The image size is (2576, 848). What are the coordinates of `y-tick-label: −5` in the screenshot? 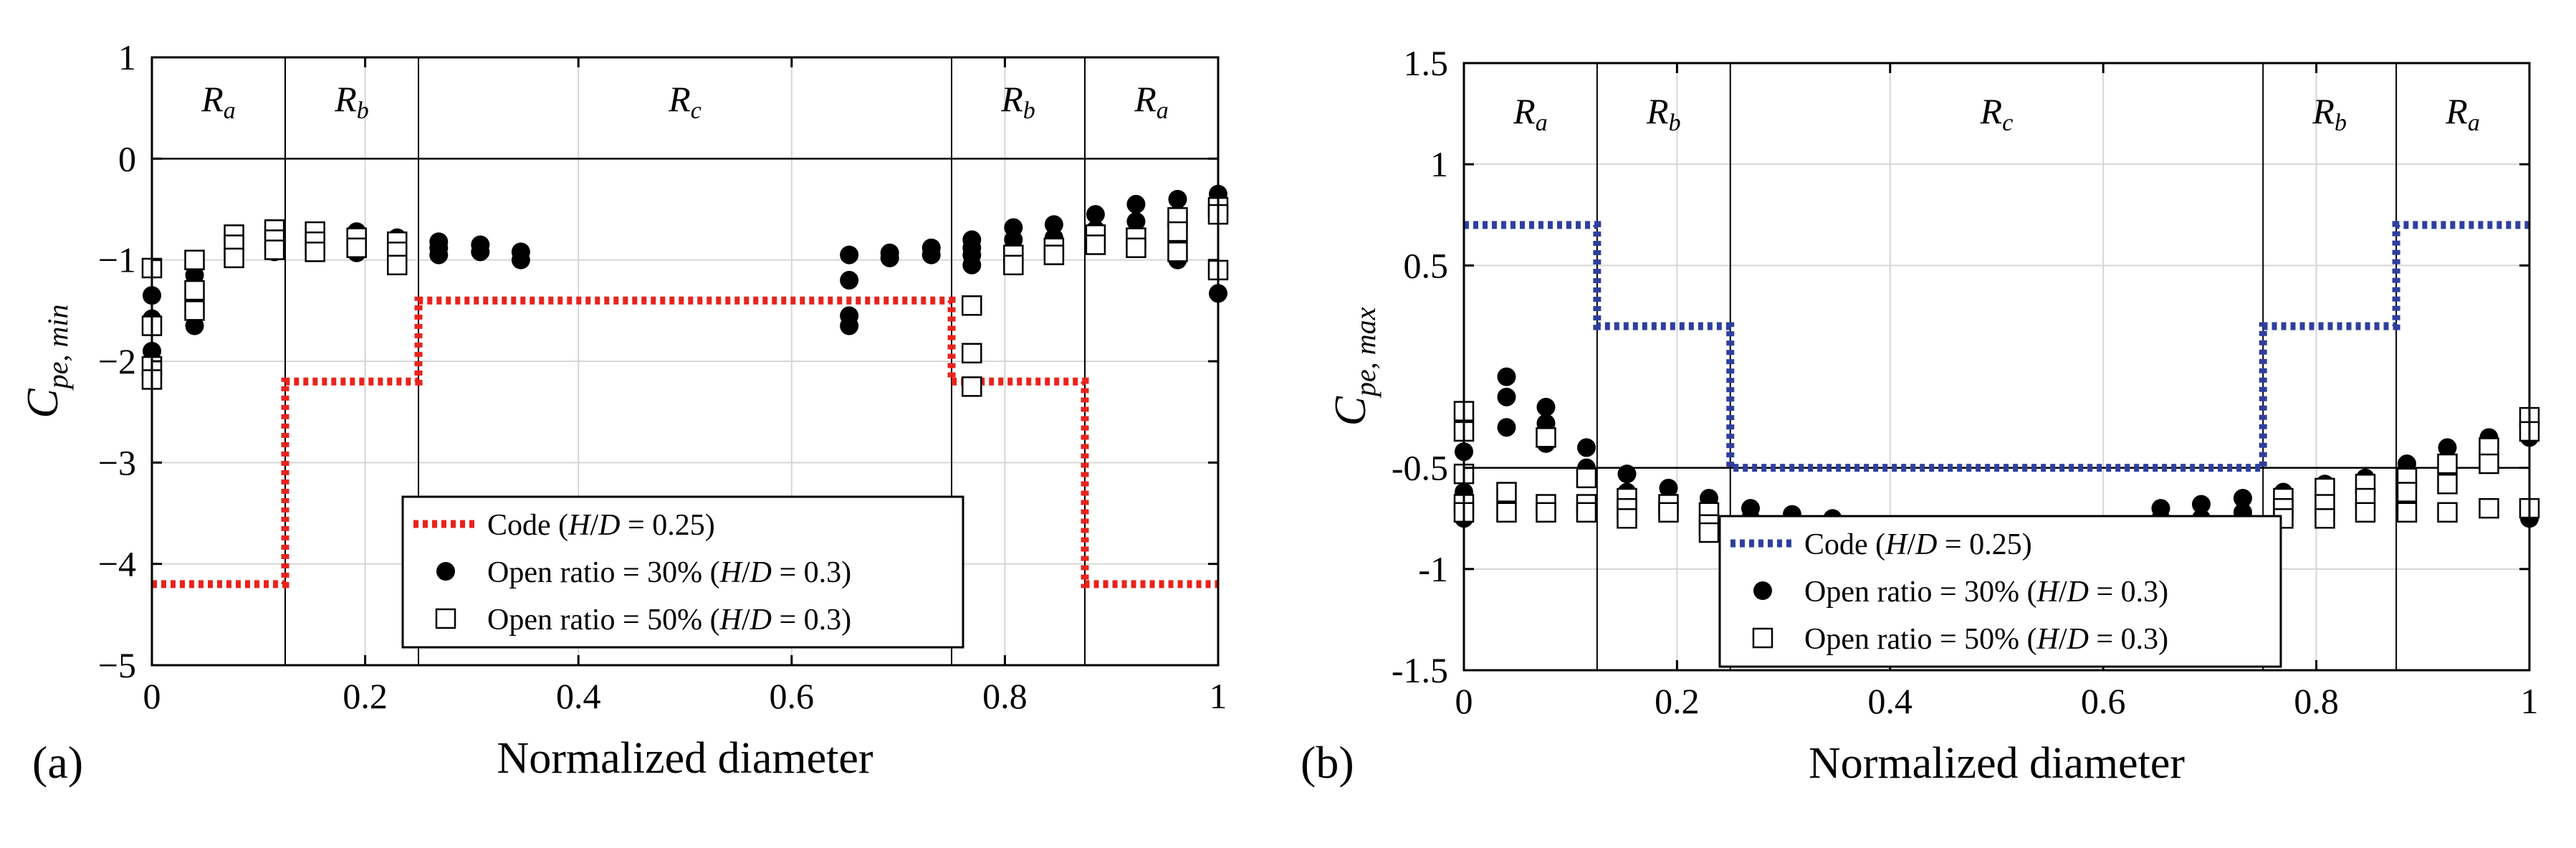 It's located at (117, 665).